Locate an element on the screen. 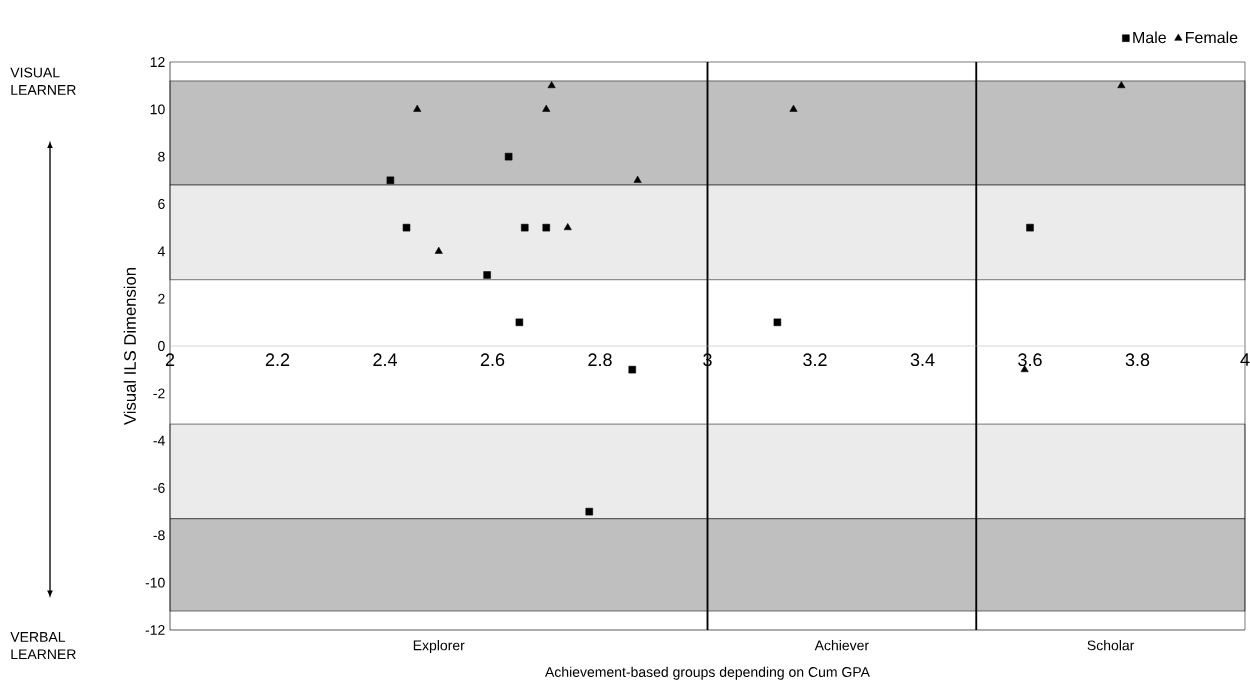 This screenshot has width=1250, height=685. y-tick-label: 4 is located at coordinates (161, 251).